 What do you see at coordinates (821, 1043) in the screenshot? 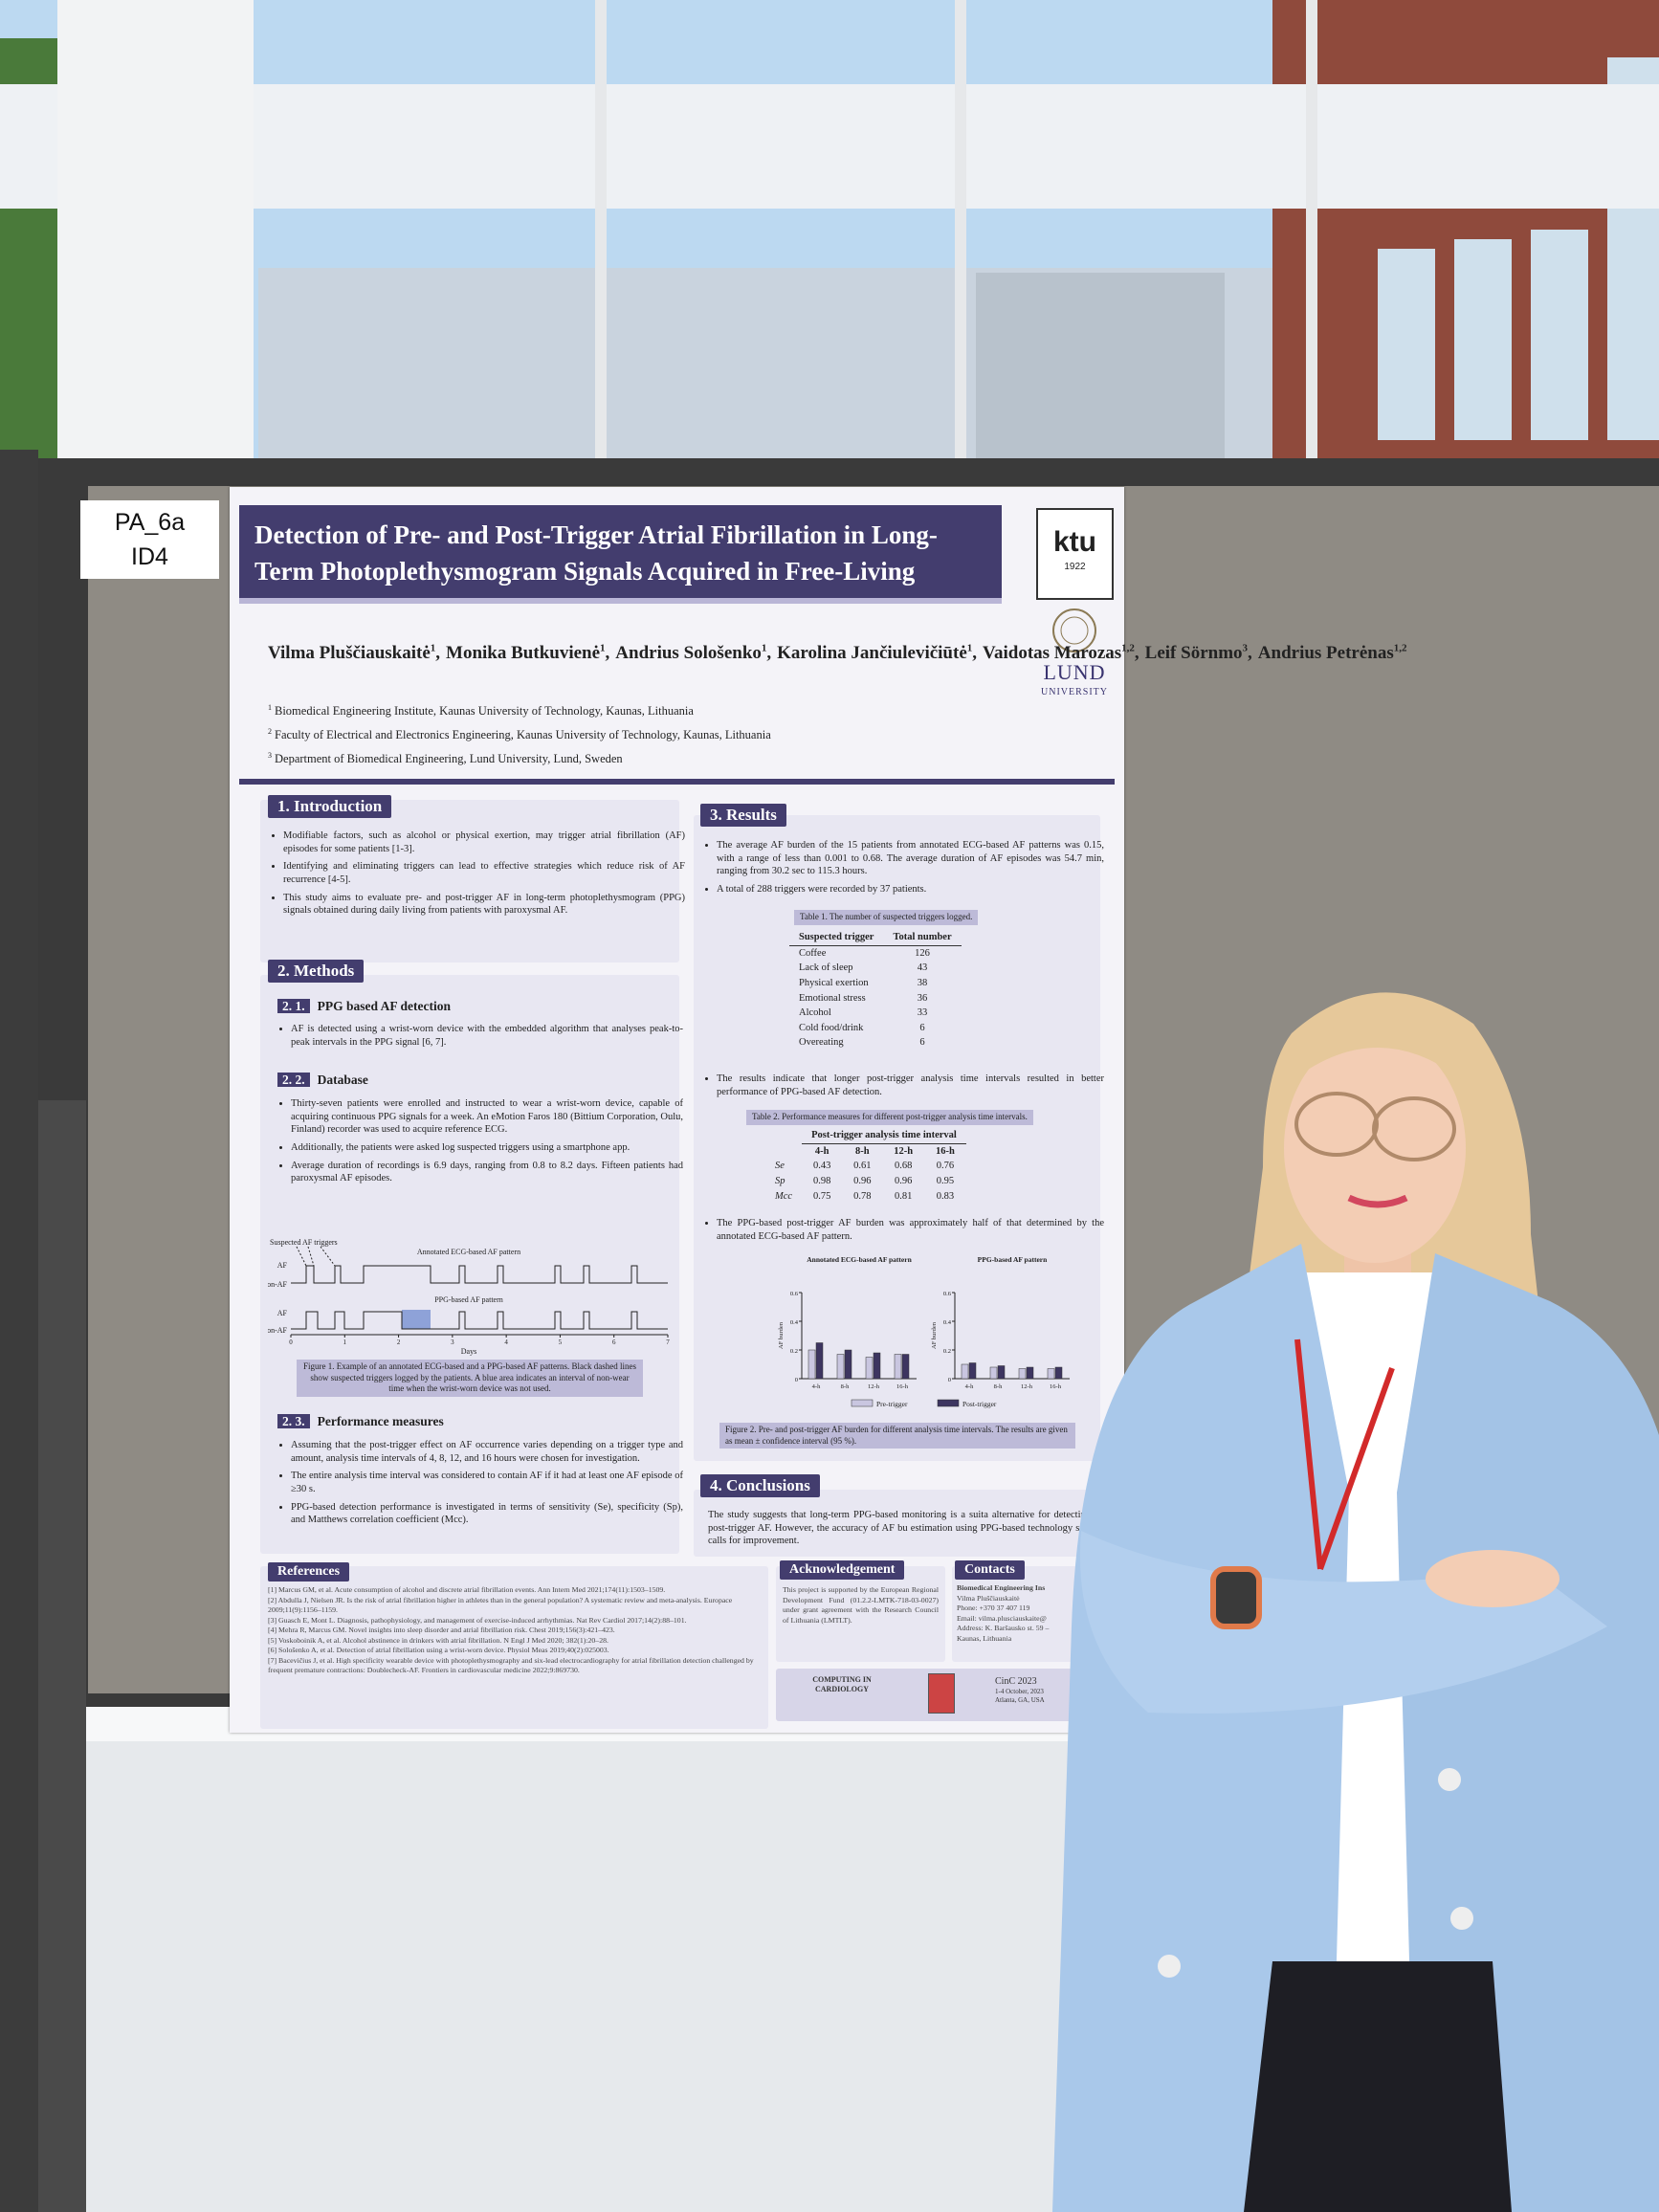
I see `table-cell: Overeating` at bounding box center [821, 1043].